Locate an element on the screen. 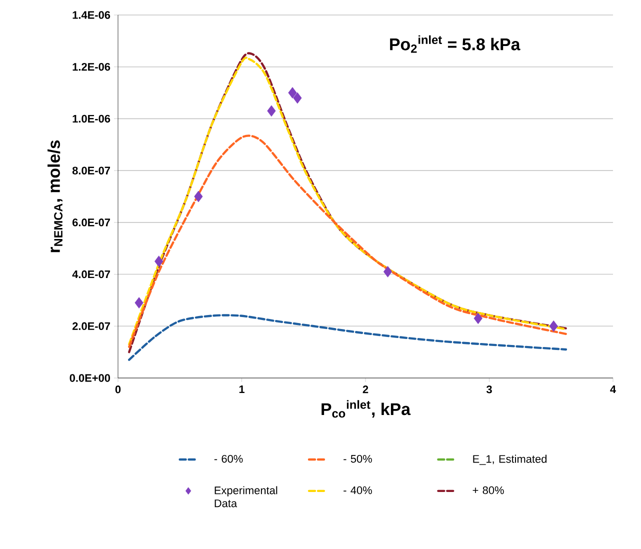  legend-label: - 40% is located at coordinates (358, 490).